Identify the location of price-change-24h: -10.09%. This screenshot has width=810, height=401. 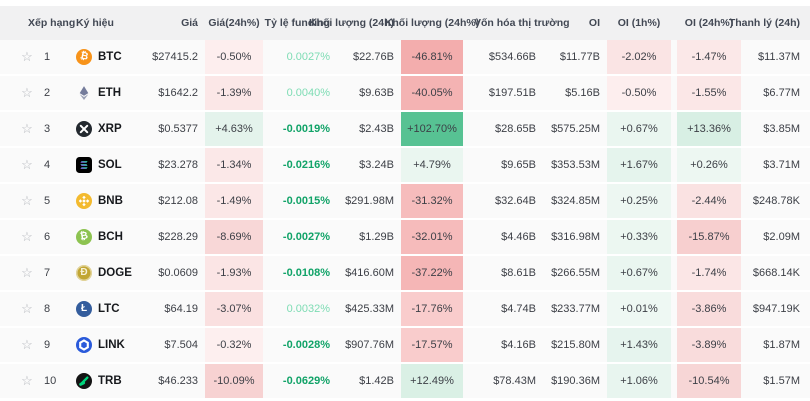
(234, 381).